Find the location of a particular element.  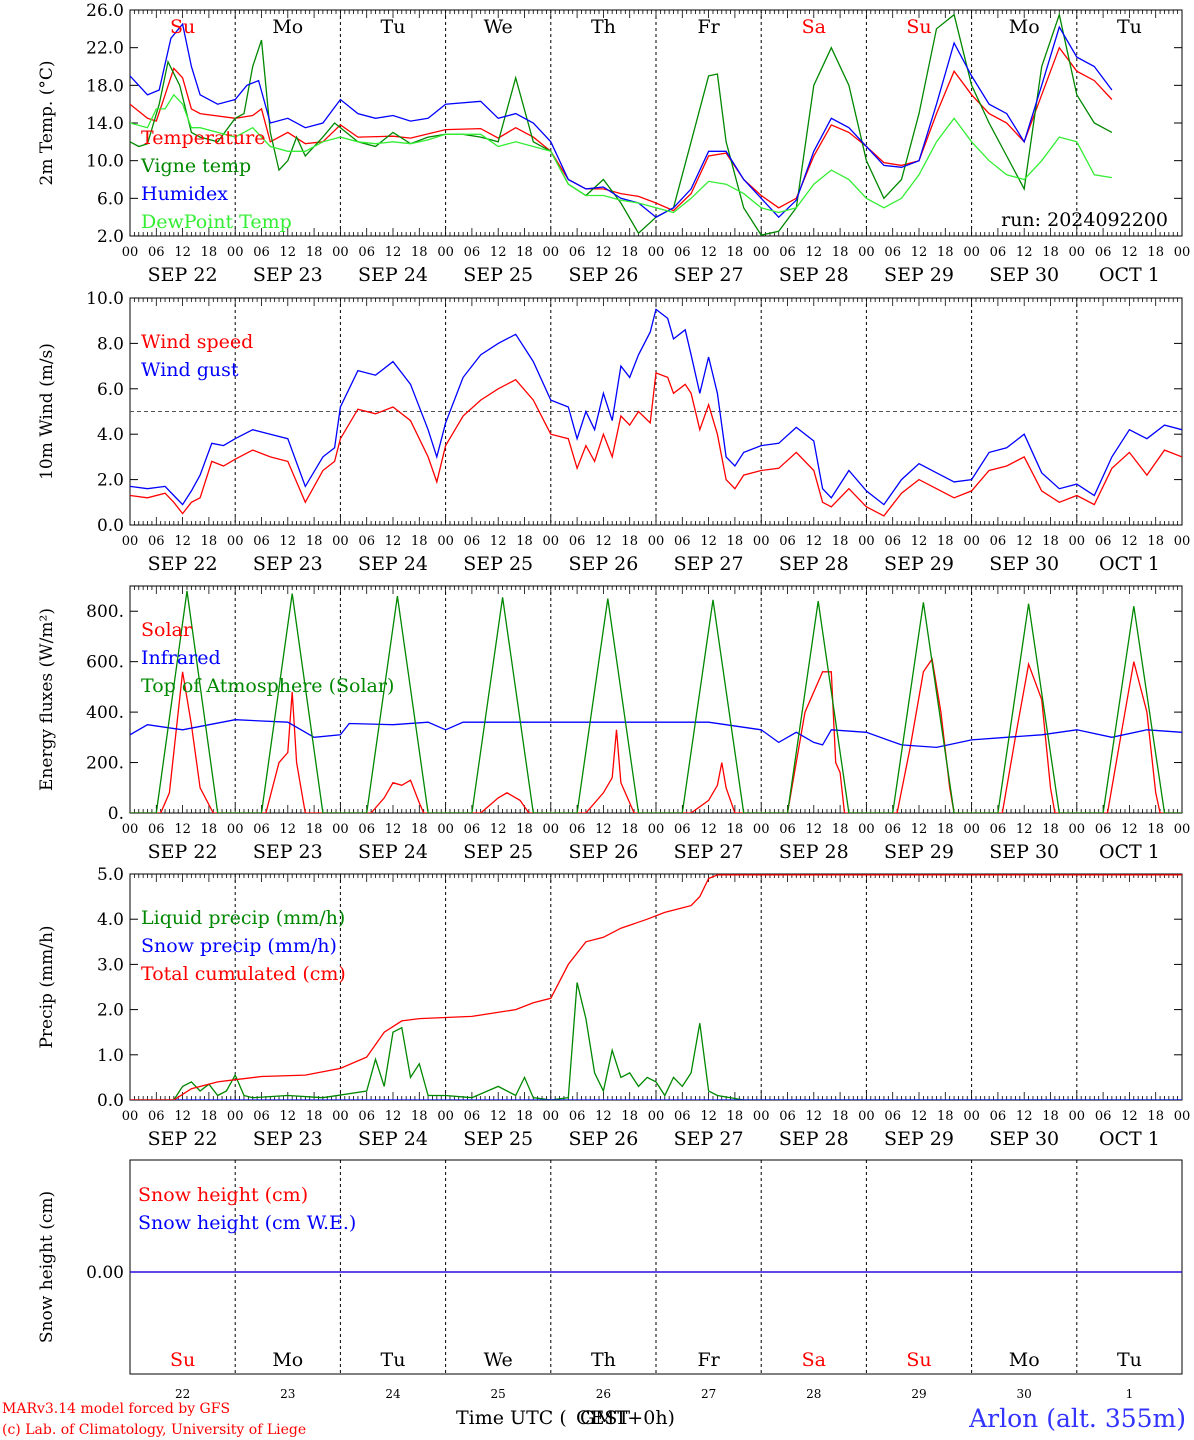

y-tick-label: 14.0 is located at coordinates (105, 124).